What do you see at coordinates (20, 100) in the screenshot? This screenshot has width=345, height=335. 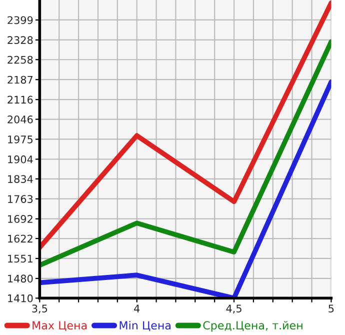 I see `y-tick-label: 2116` at bounding box center [20, 100].